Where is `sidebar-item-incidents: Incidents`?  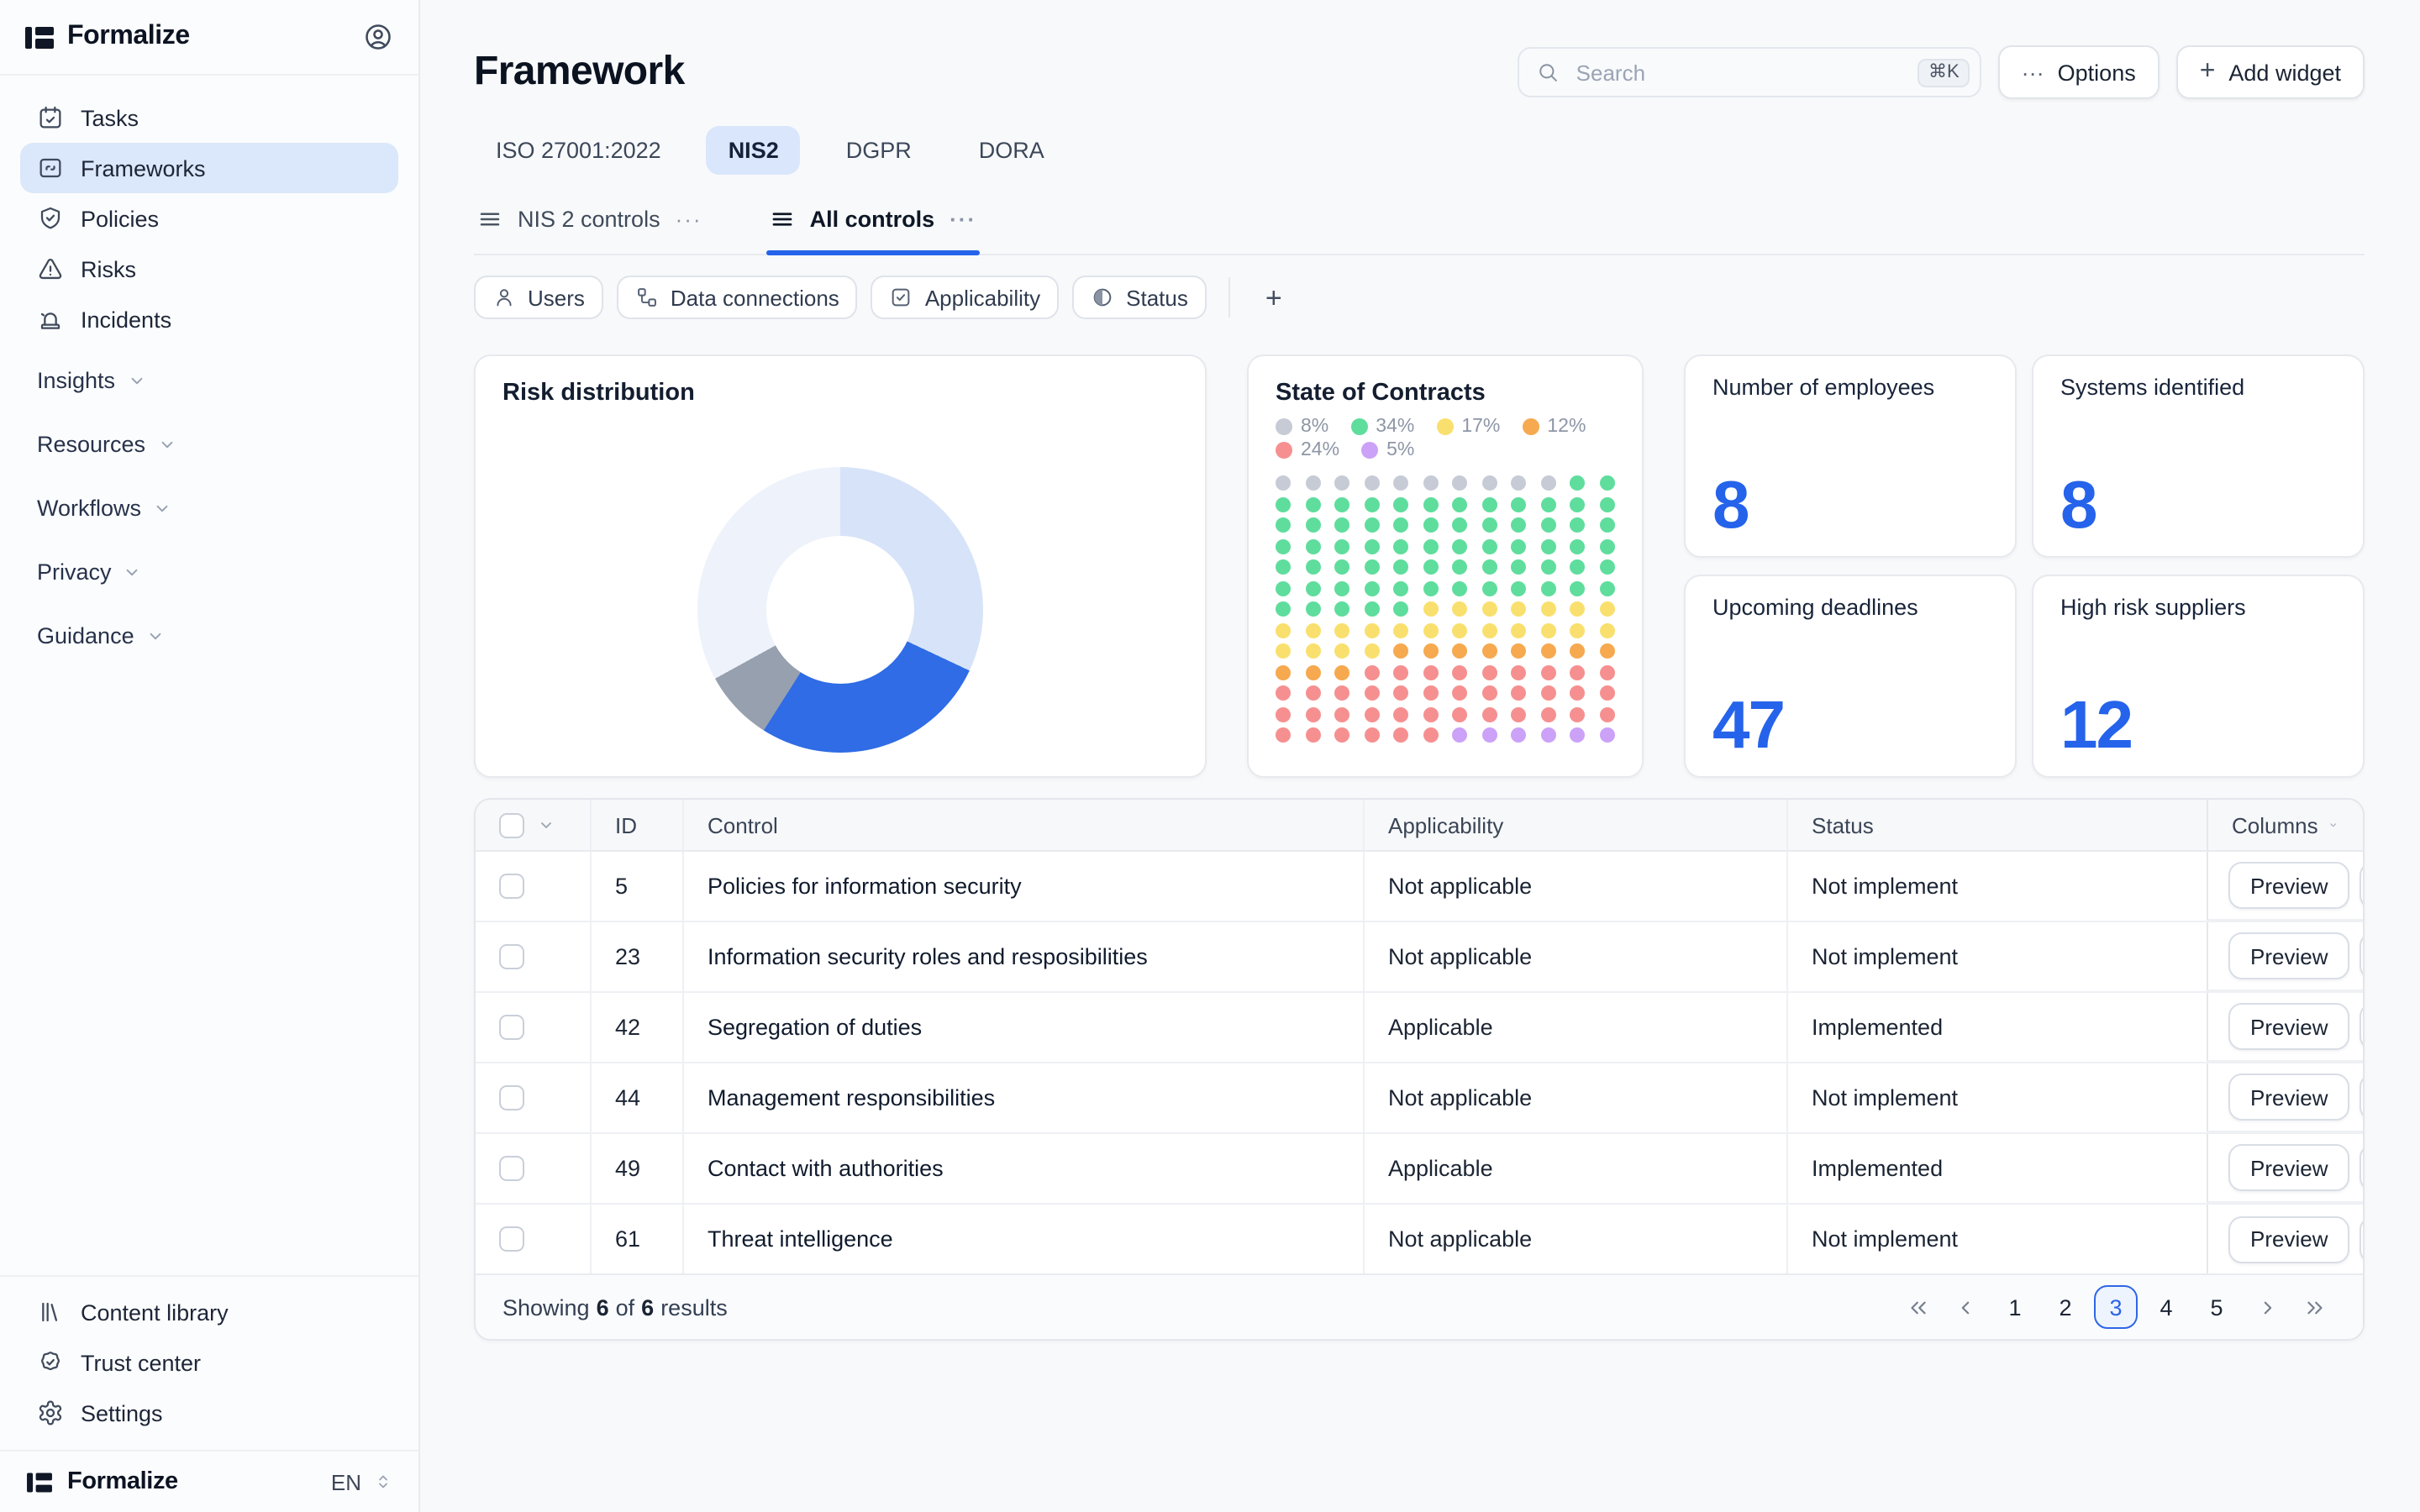 sidebar-item-incidents: Incidents is located at coordinates (209, 319).